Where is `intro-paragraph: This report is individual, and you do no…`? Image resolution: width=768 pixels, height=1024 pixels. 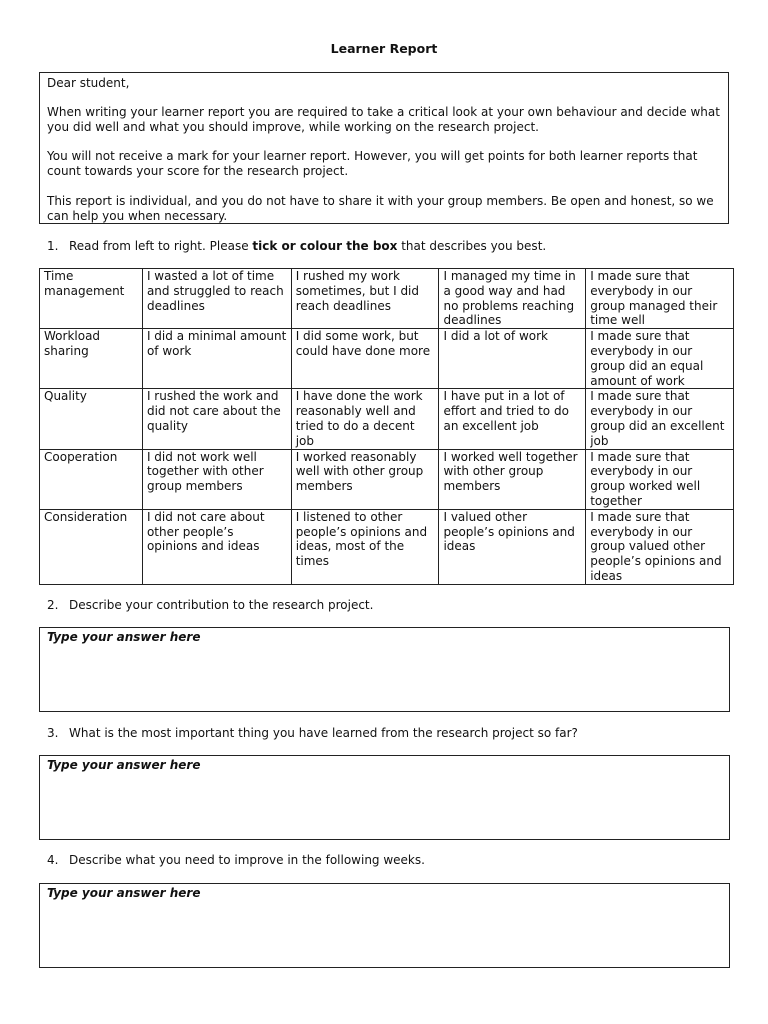 intro-paragraph: This report is individual, and you do no… is located at coordinates (380, 208).